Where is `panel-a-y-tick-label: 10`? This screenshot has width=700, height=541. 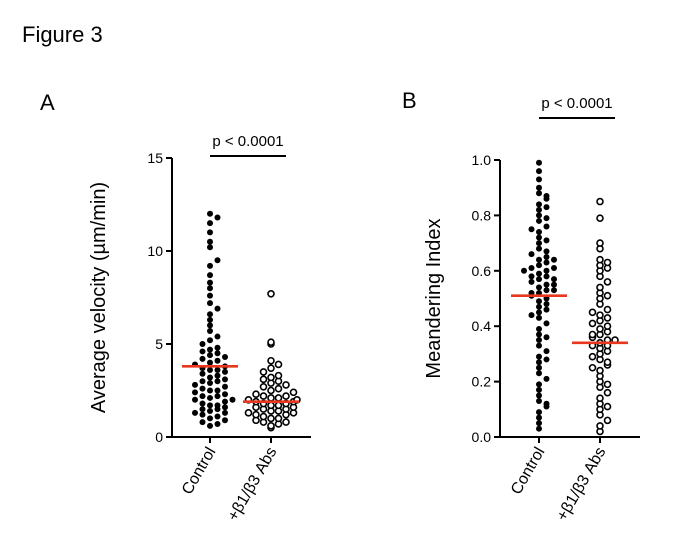 panel-a-y-tick-label: 10 is located at coordinates (155, 251).